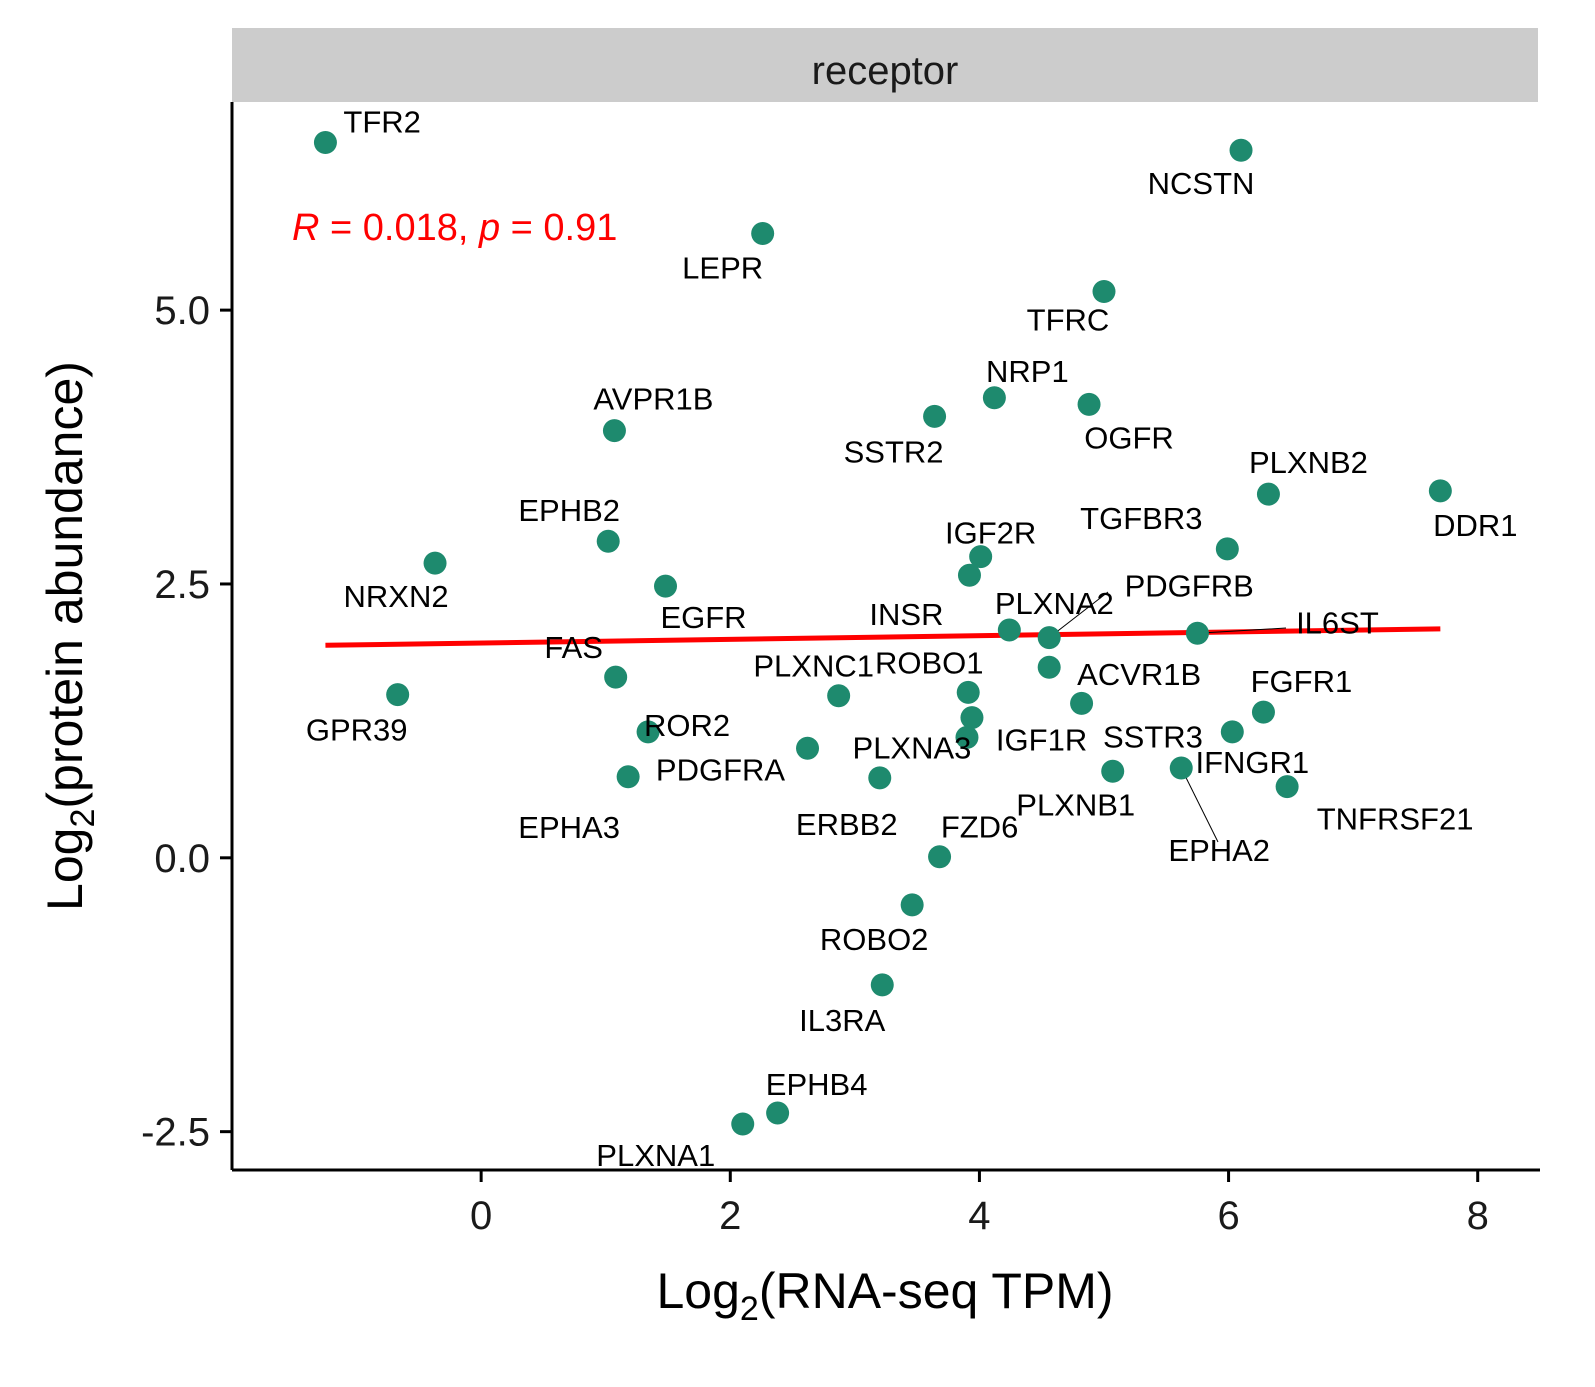 This screenshot has height=1387, width=1595. What do you see at coordinates (743, 1124) in the screenshot?
I see `point-plxna1` at bounding box center [743, 1124].